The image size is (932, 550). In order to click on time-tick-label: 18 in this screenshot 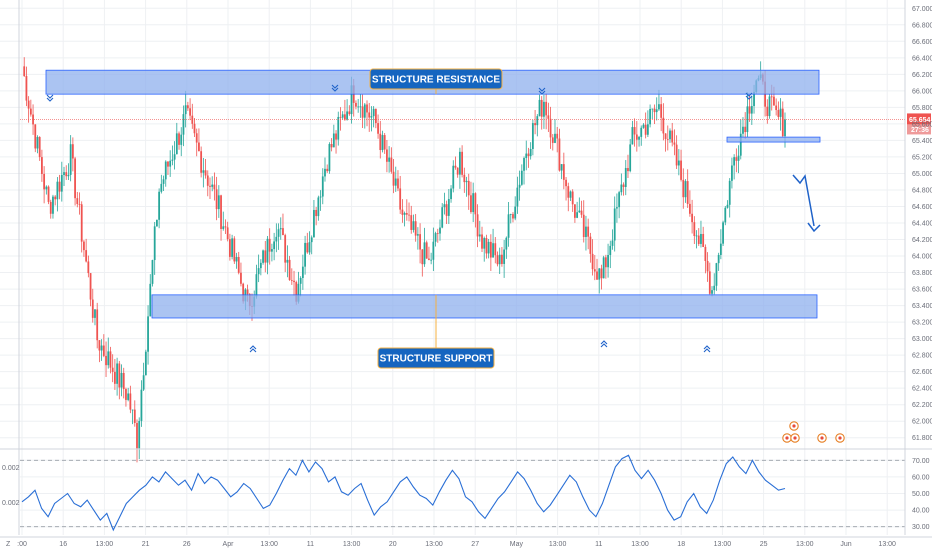, I will do `click(681, 544)`.